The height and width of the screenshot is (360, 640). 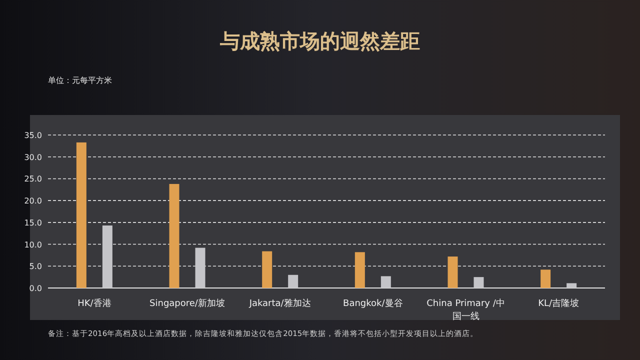 I want to click on y-tick-label: 35.0, so click(x=33, y=135).